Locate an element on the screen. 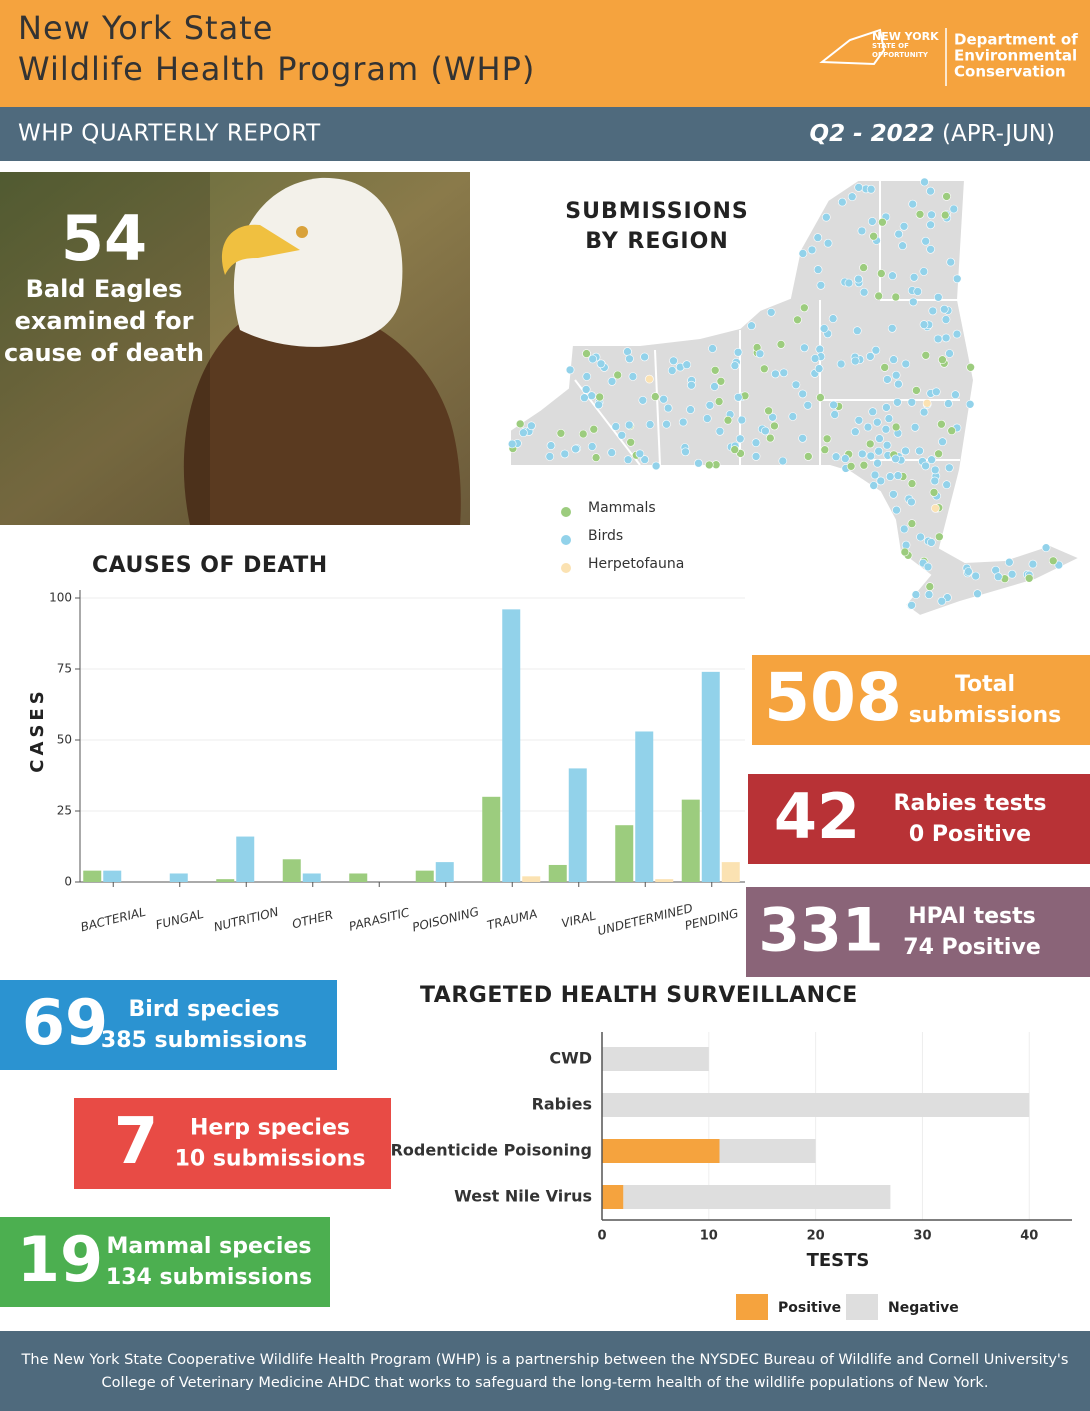  stat-number: 508 is located at coordinates (833, 697).